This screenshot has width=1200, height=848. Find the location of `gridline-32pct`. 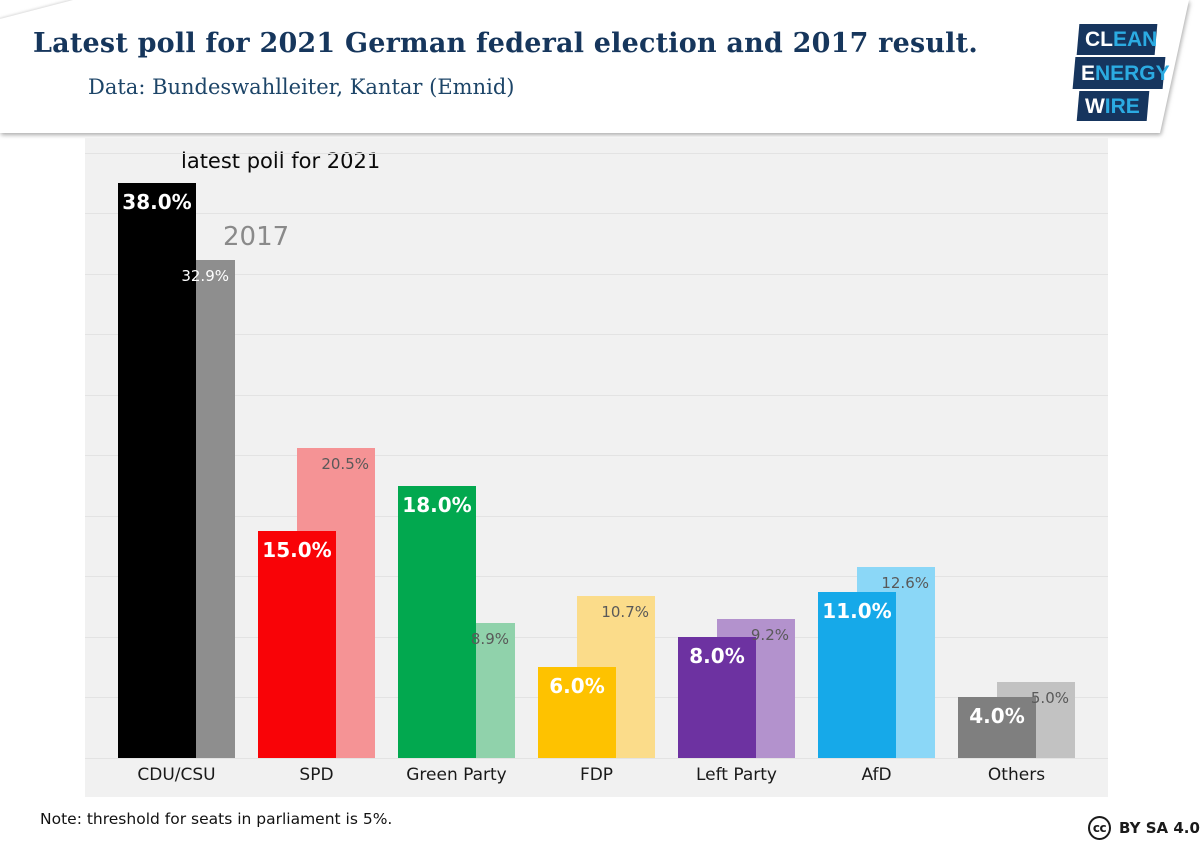

gridline-32pct is located at coordinates (596, 274).